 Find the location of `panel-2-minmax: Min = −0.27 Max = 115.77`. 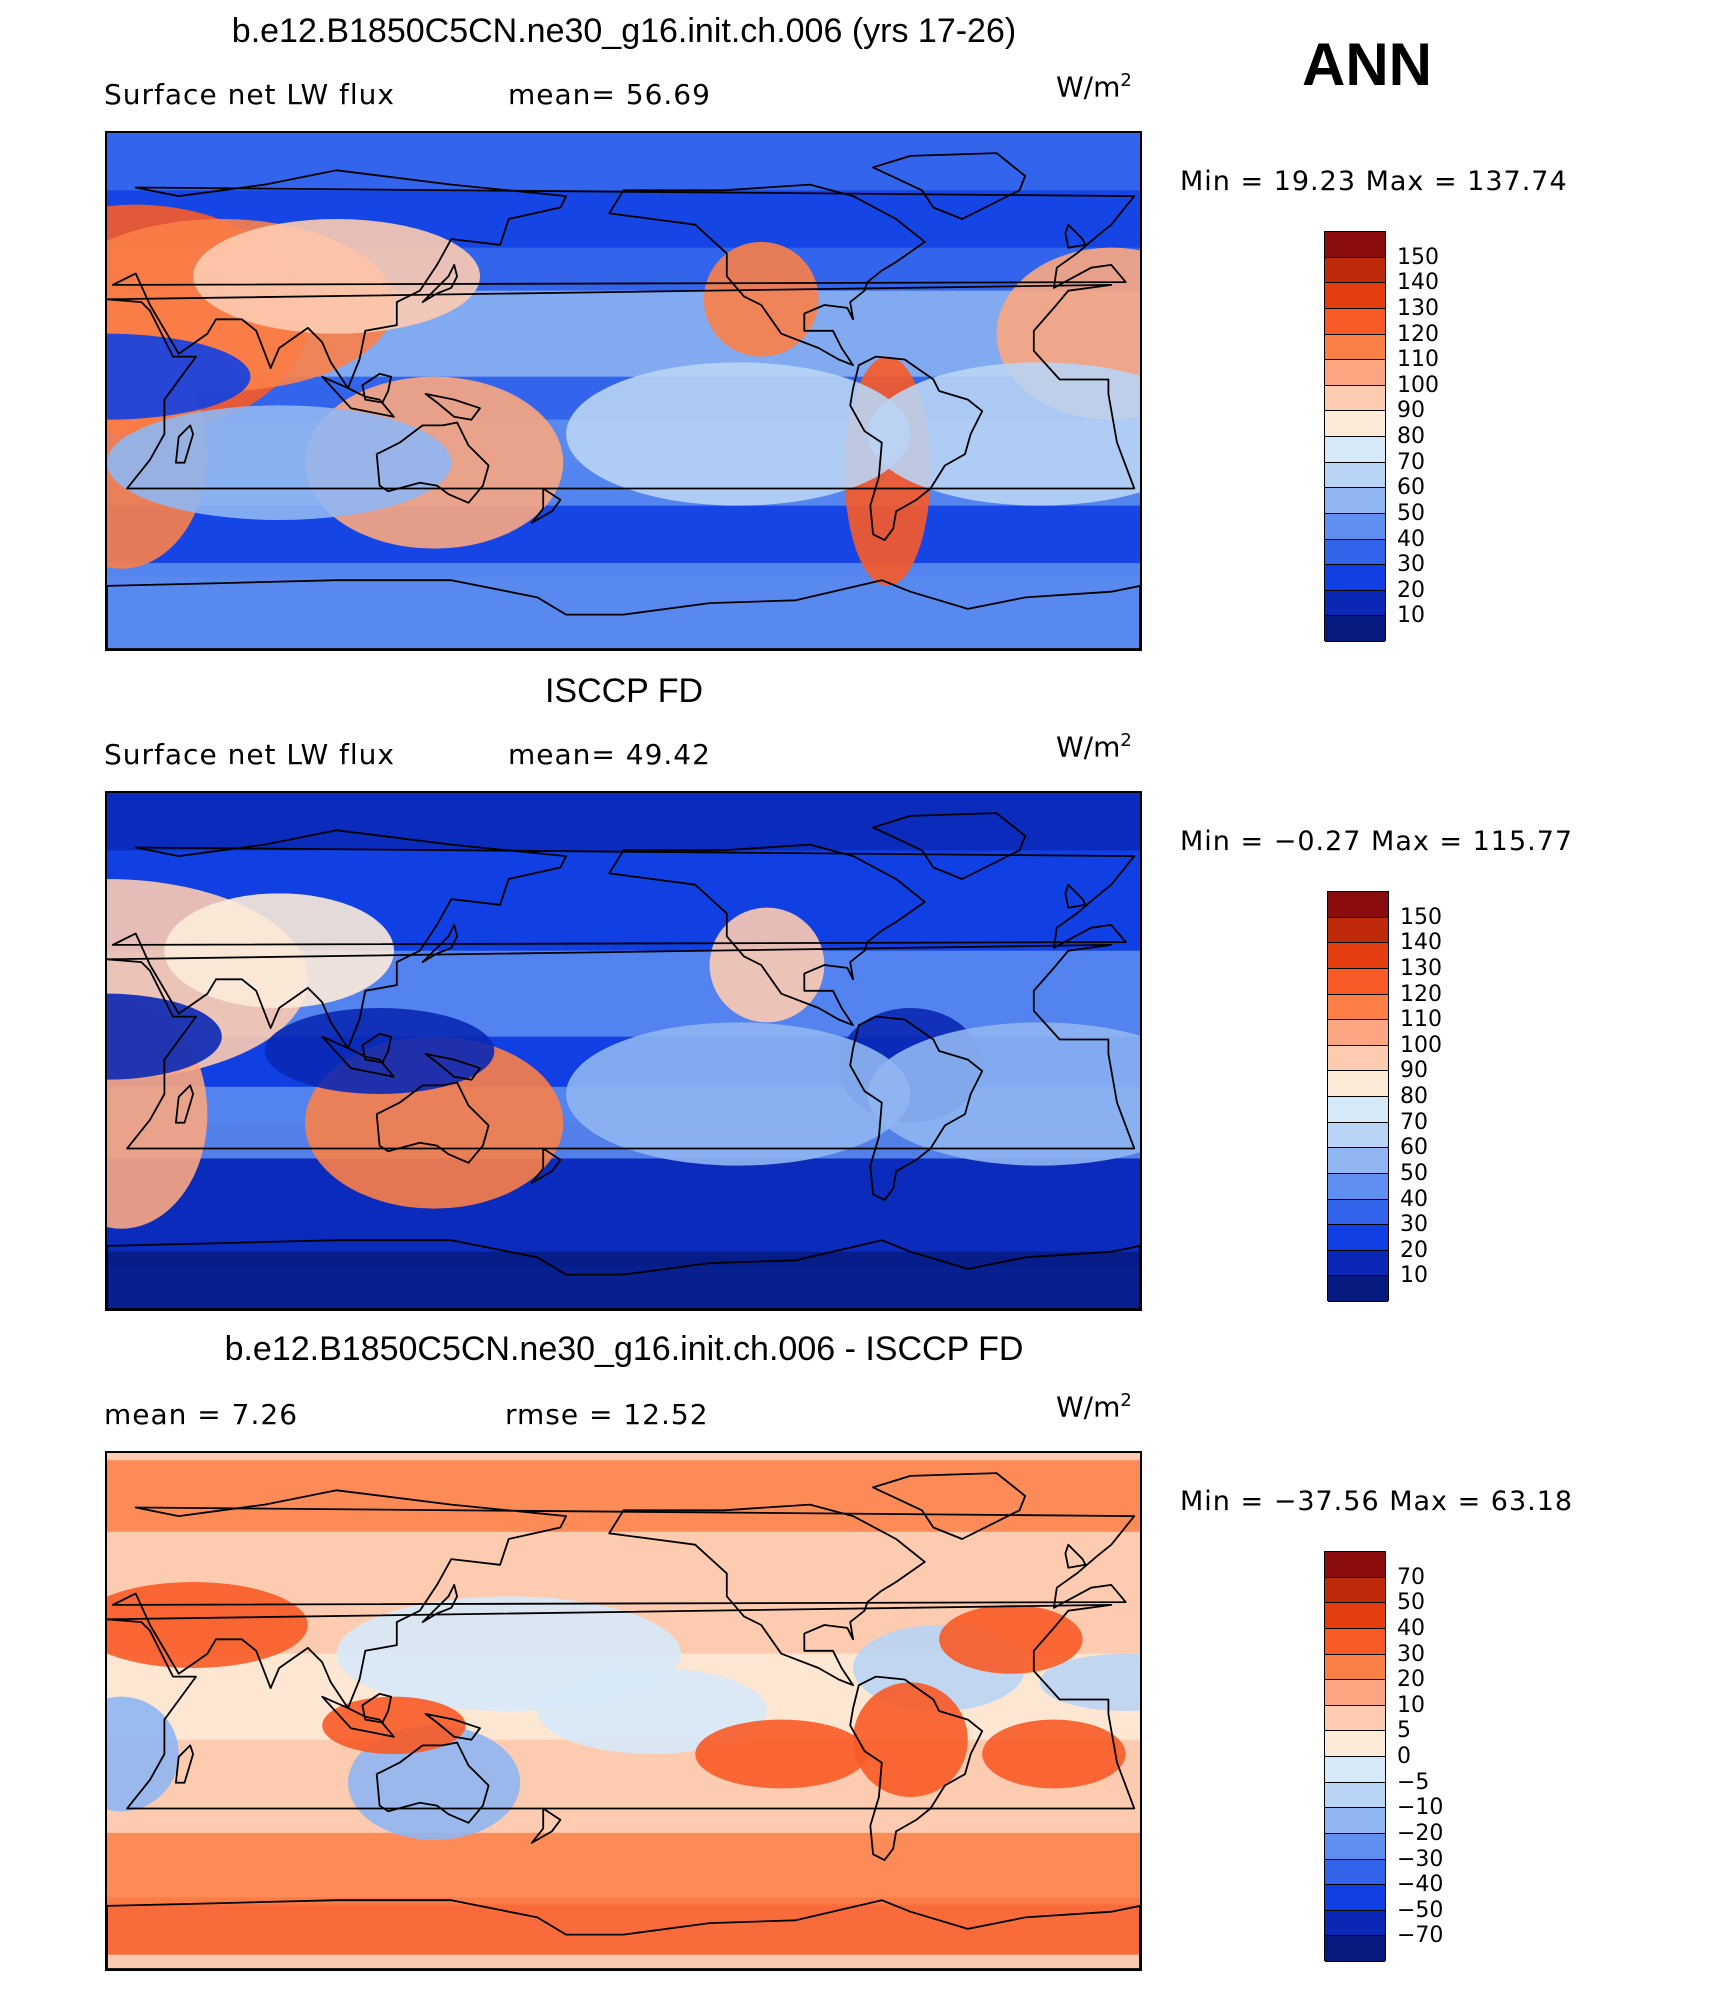

panel-2-minmax: Min = −0.27 Max = 115.77 is located at coordinates (1377, 841).